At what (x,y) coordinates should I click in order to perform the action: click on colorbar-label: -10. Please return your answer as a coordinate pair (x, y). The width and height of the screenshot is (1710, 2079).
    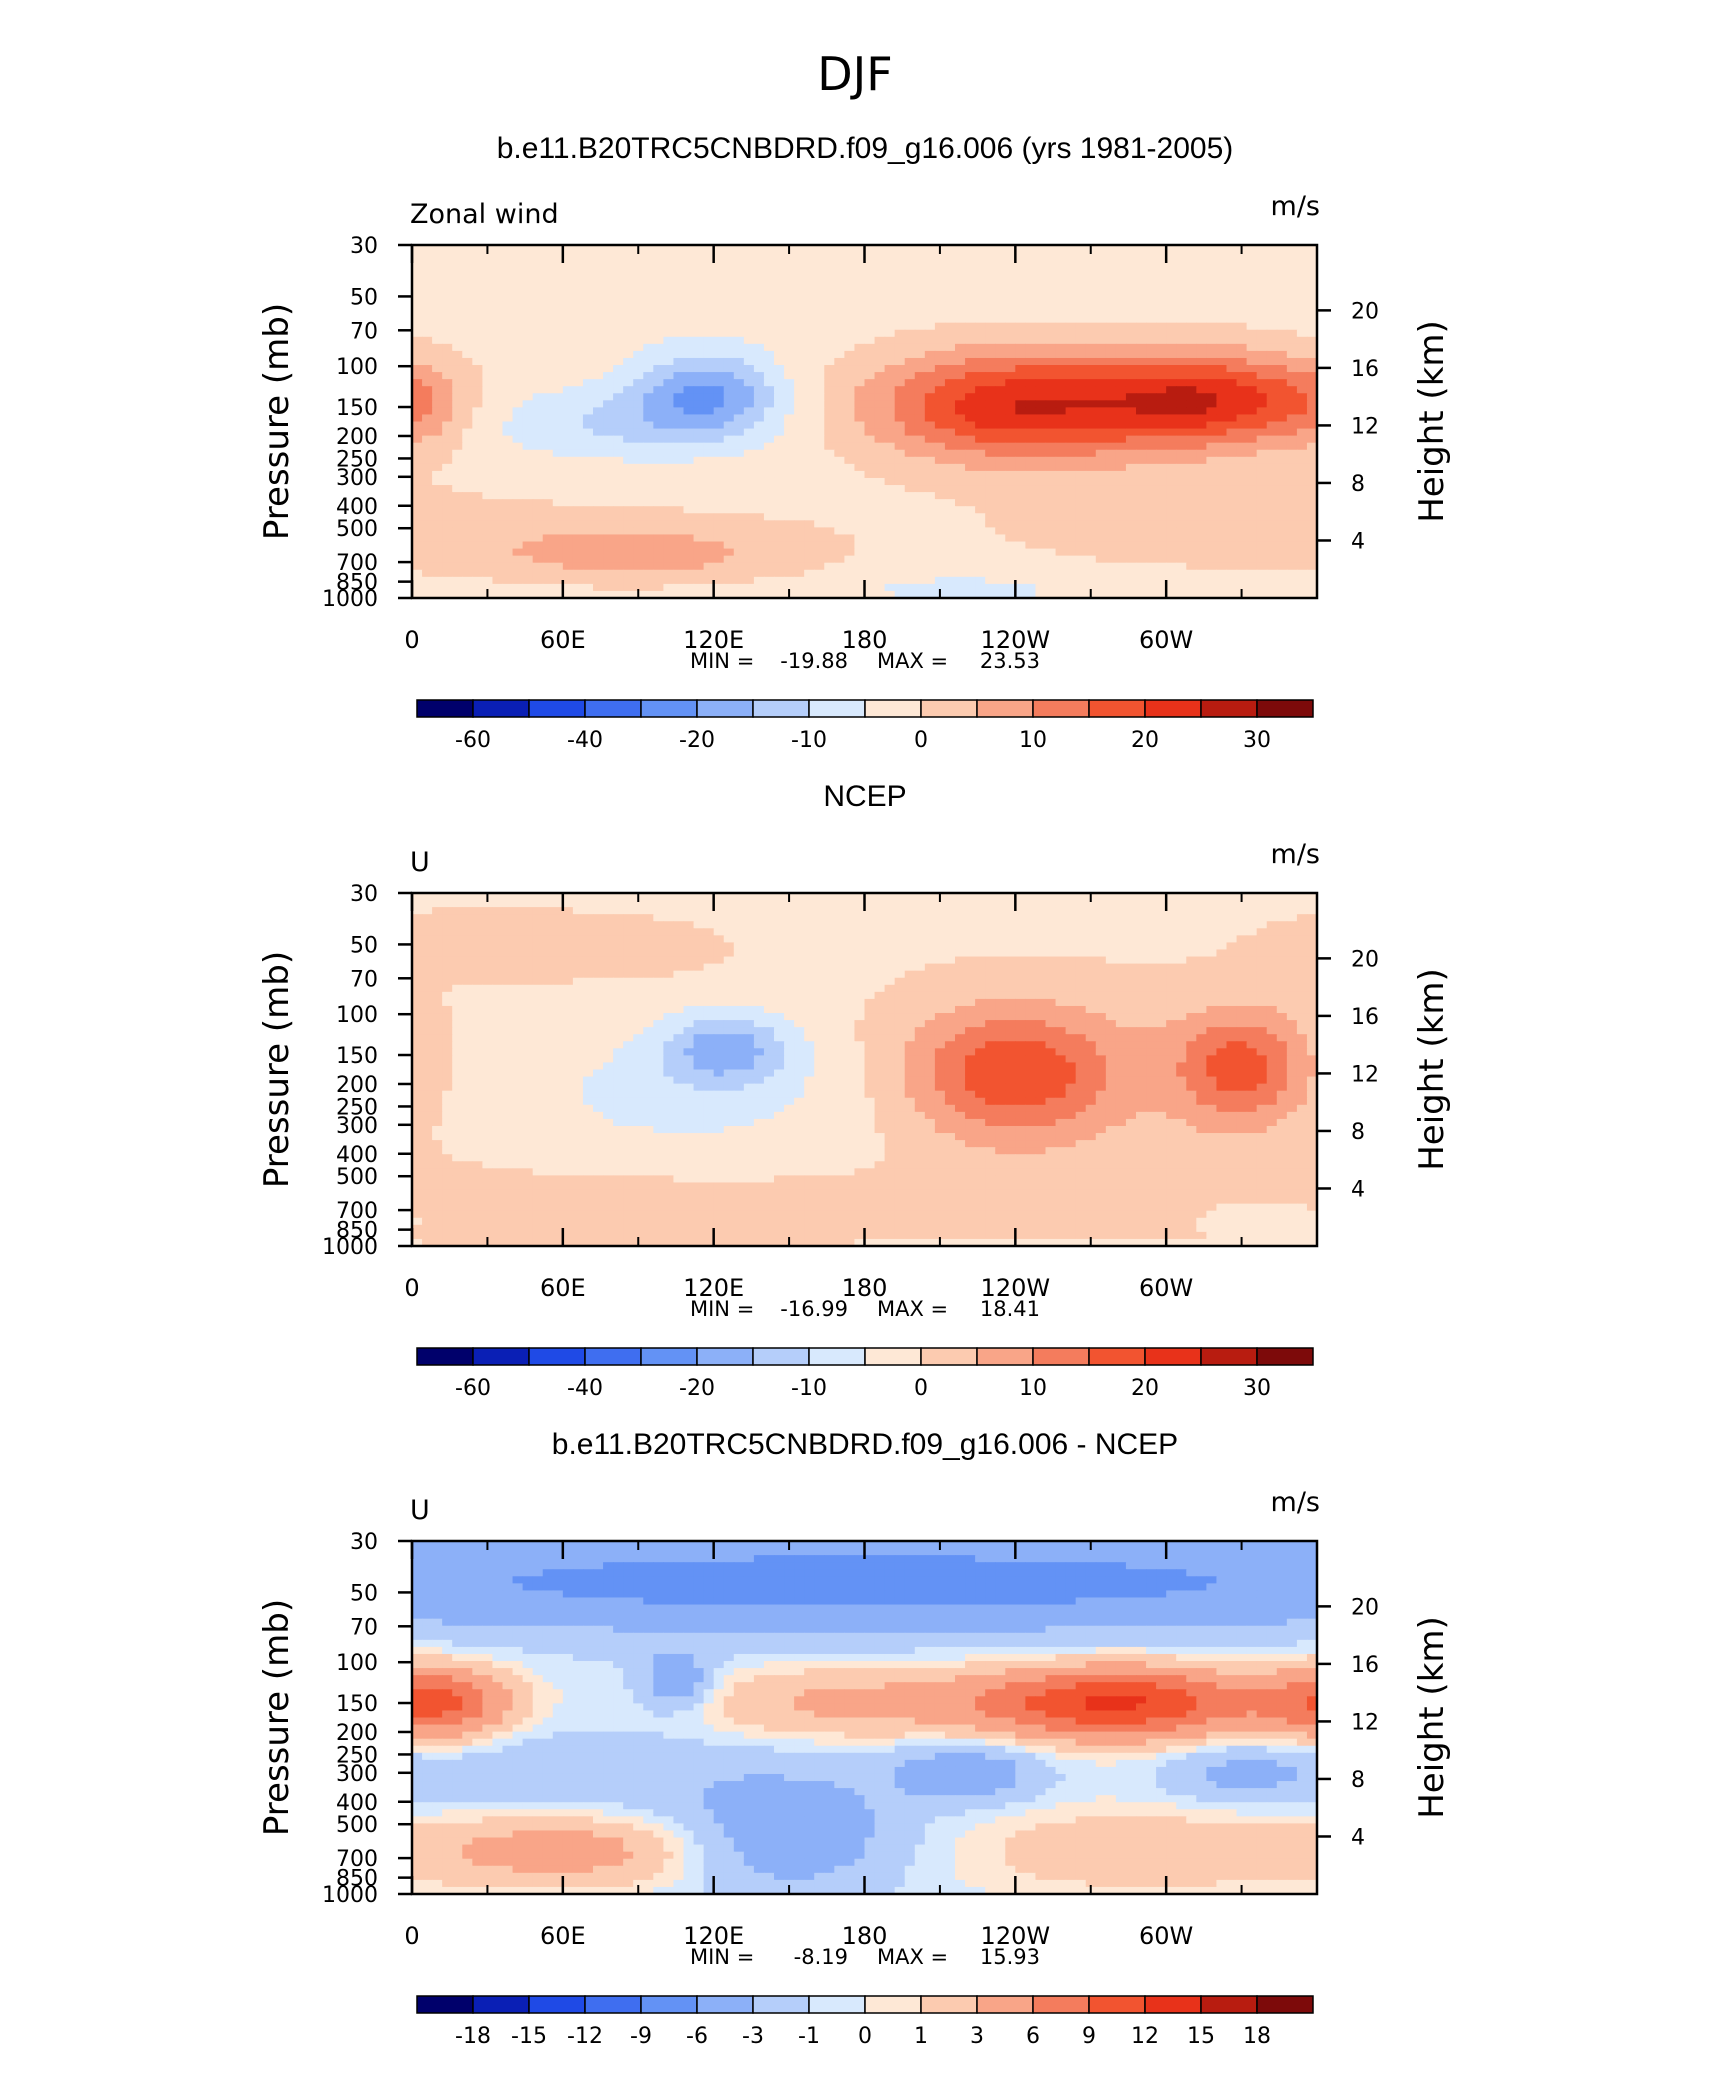
    Looking at the image, I should click on (809, 740).